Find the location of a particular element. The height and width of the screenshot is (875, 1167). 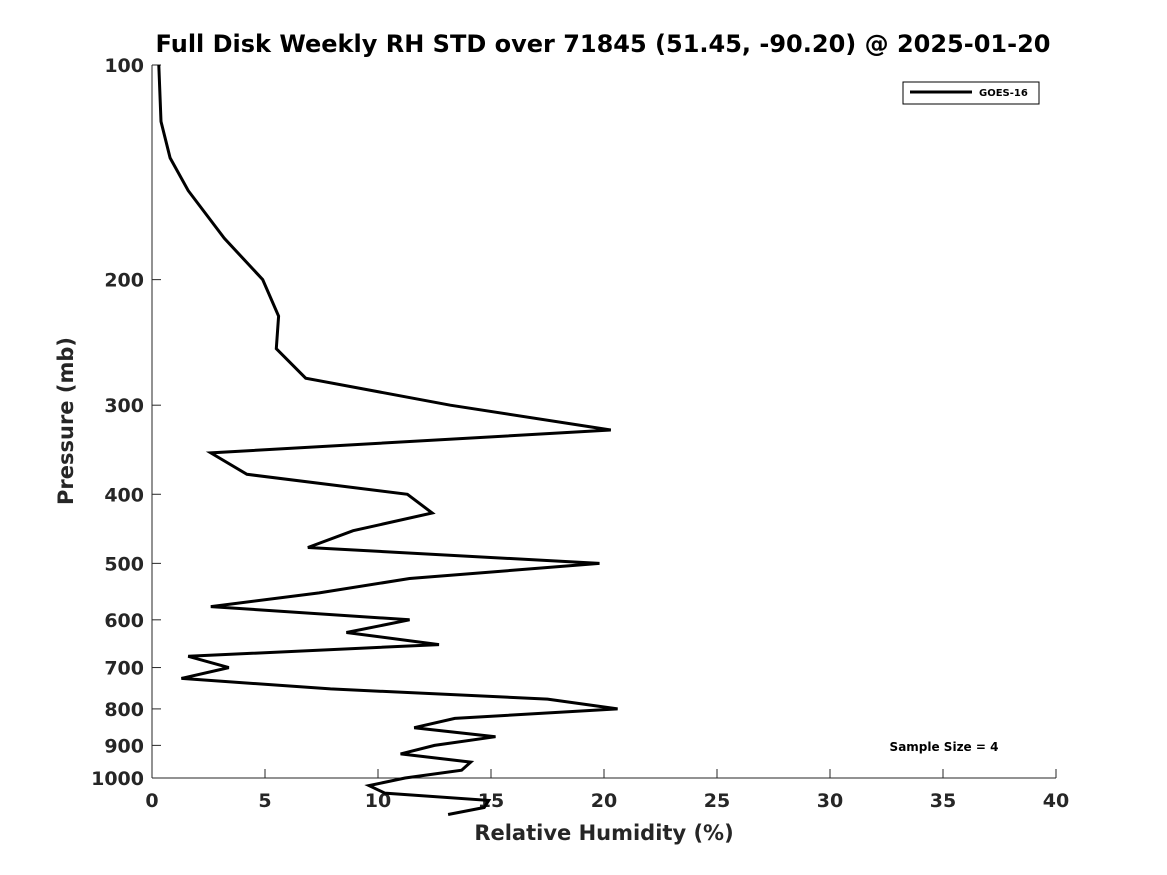

y-tick-label: 200 is located at coordinates (124, 281).